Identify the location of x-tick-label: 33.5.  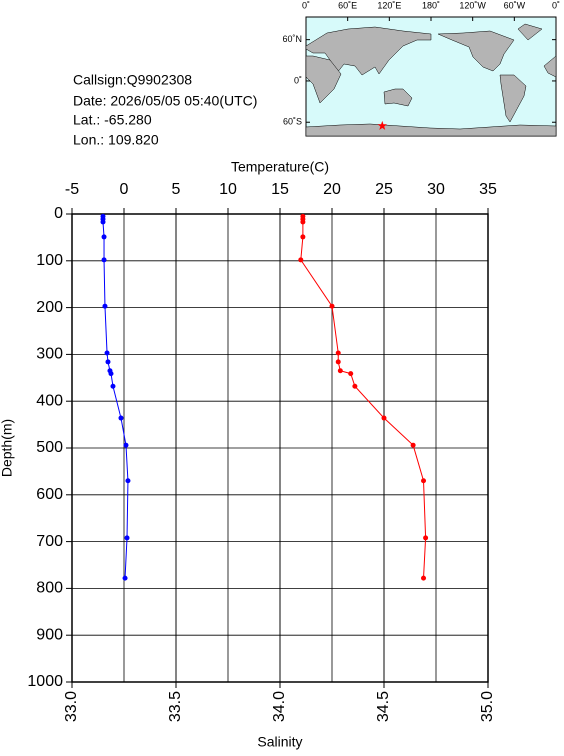
(175, 706).